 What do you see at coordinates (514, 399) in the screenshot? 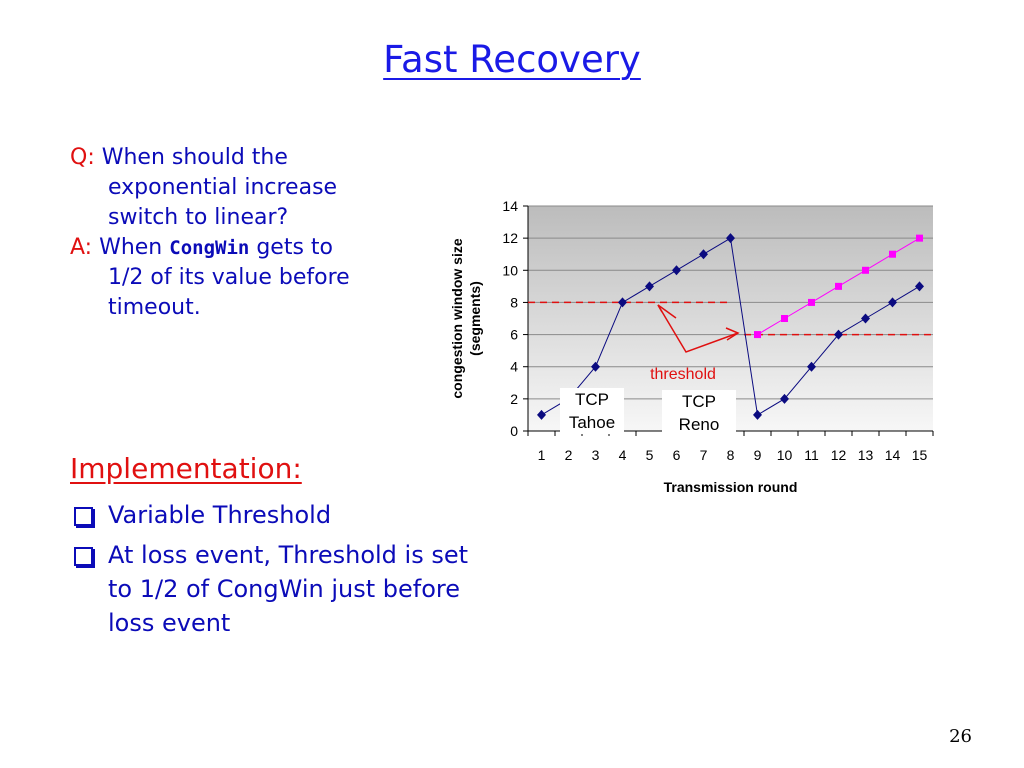
I see `y-tick-label: 2` at bounding box center [514, 399].